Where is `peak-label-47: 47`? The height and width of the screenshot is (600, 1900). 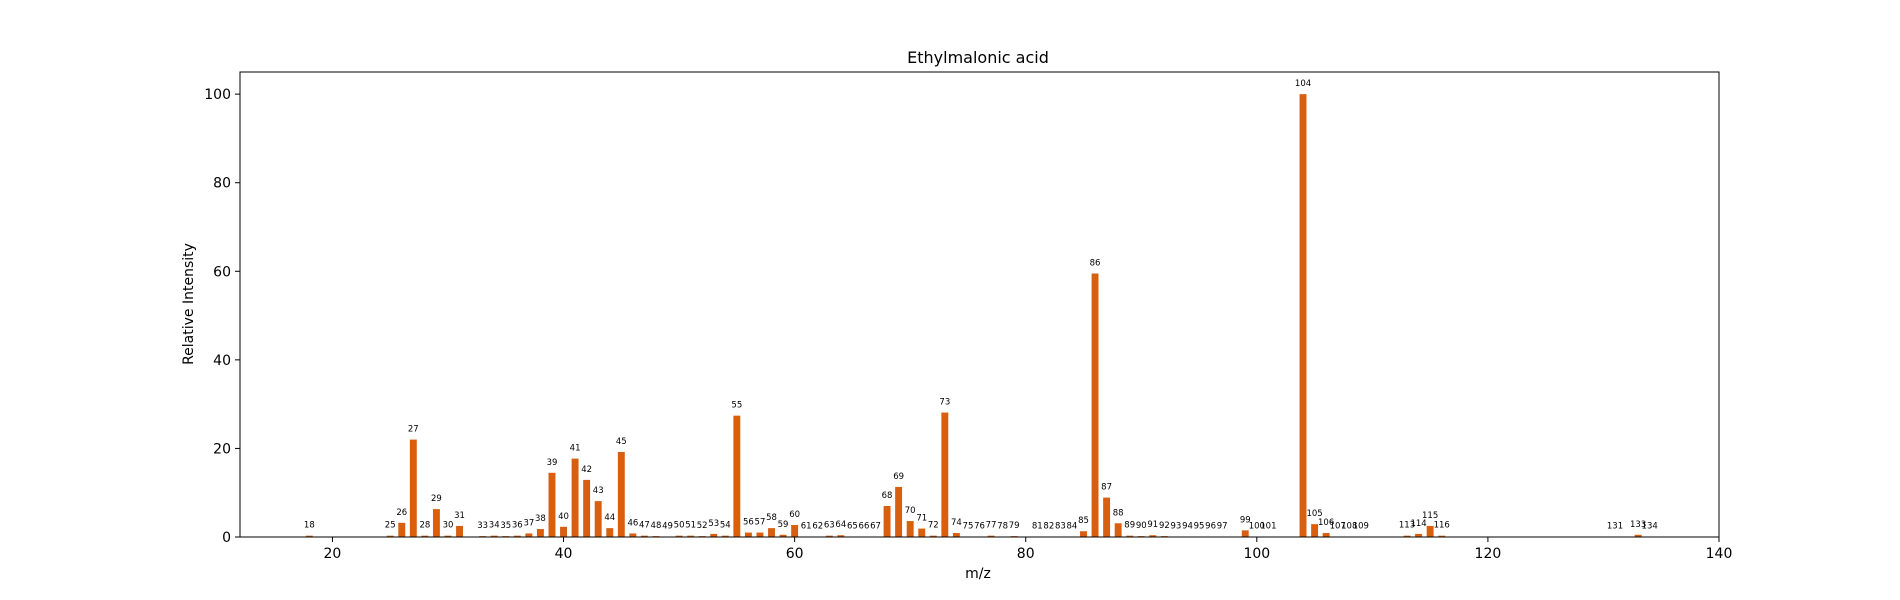 peak-label-47: 47 is located at coordinates (644, 526).